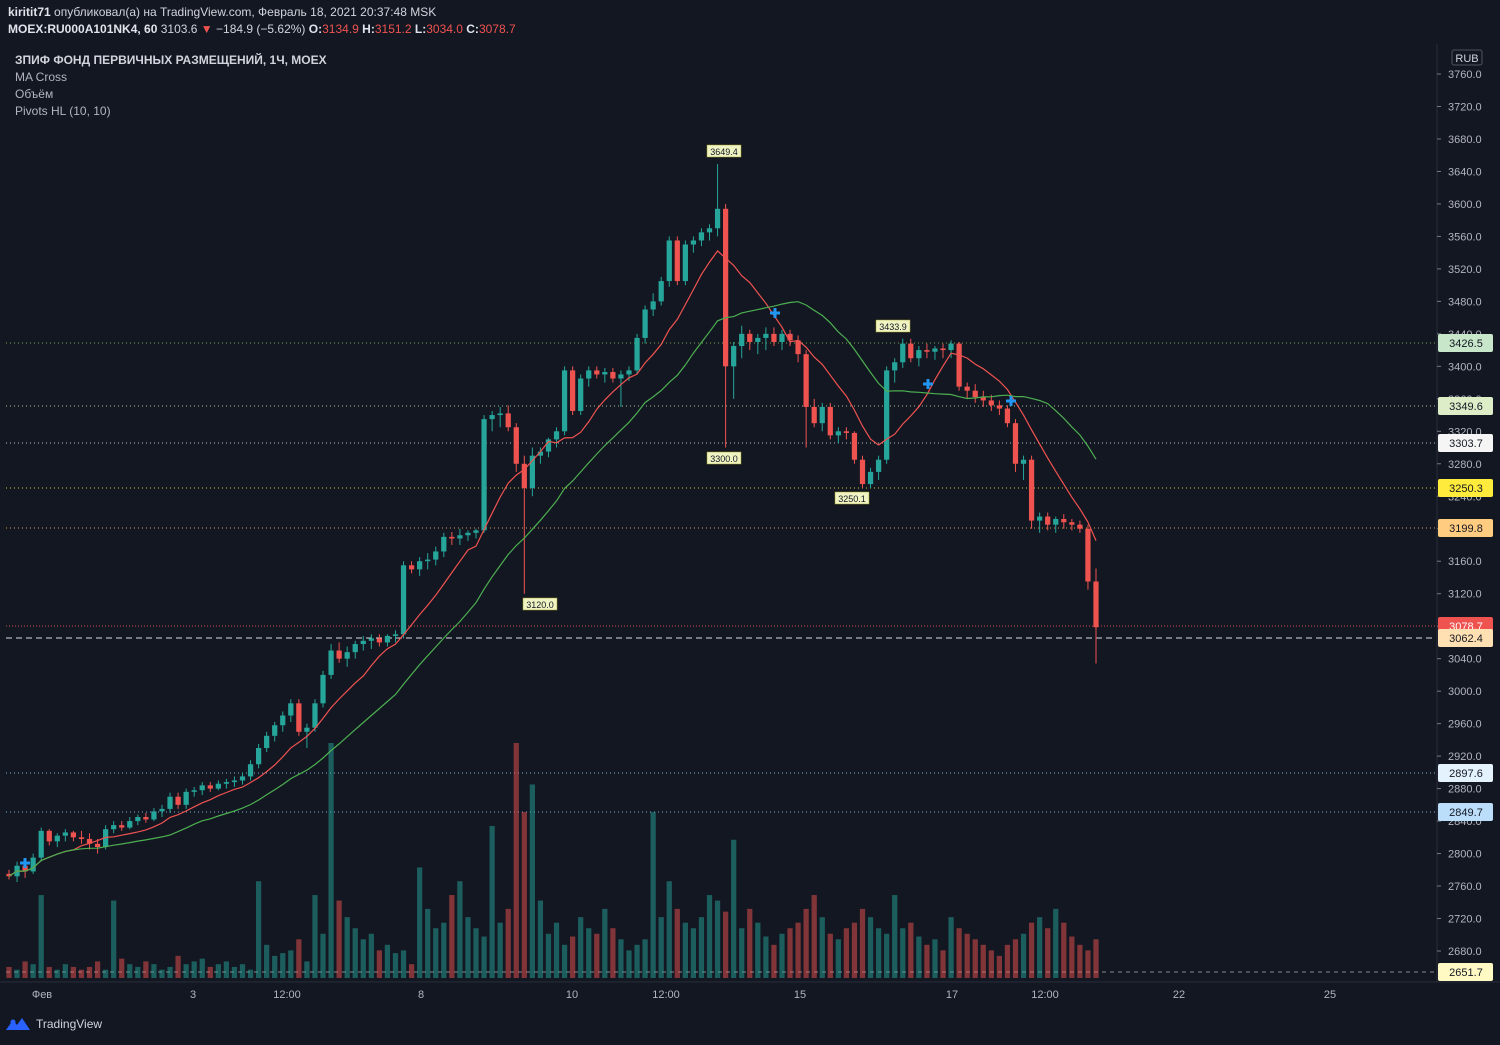 The height and width of the screenshot is (1045, 1500). I want to click on legend-title: ЗПИФ ФОНД ПЕРВИЧНЫХ РАЗМЕЩЕНИЙ, 1Ч, MOEX, so click(171, 60).